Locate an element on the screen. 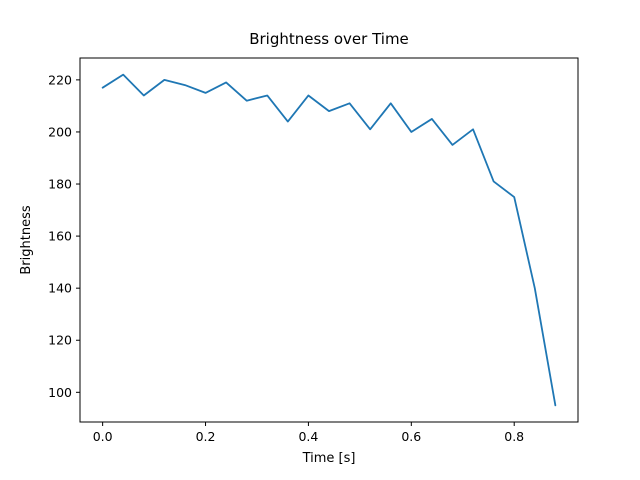  y-axis-label: Brightness is located at coordinates (26, 239).